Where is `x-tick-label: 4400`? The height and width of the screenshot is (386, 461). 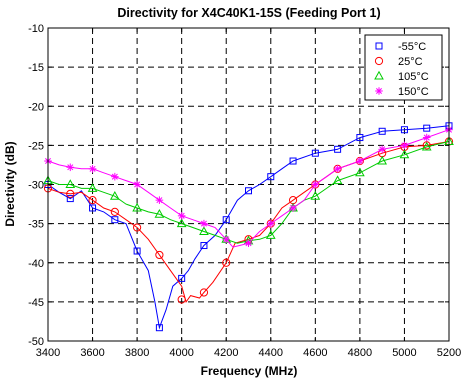 x-tick-label: 4400 is located at coordinates (271, 353).